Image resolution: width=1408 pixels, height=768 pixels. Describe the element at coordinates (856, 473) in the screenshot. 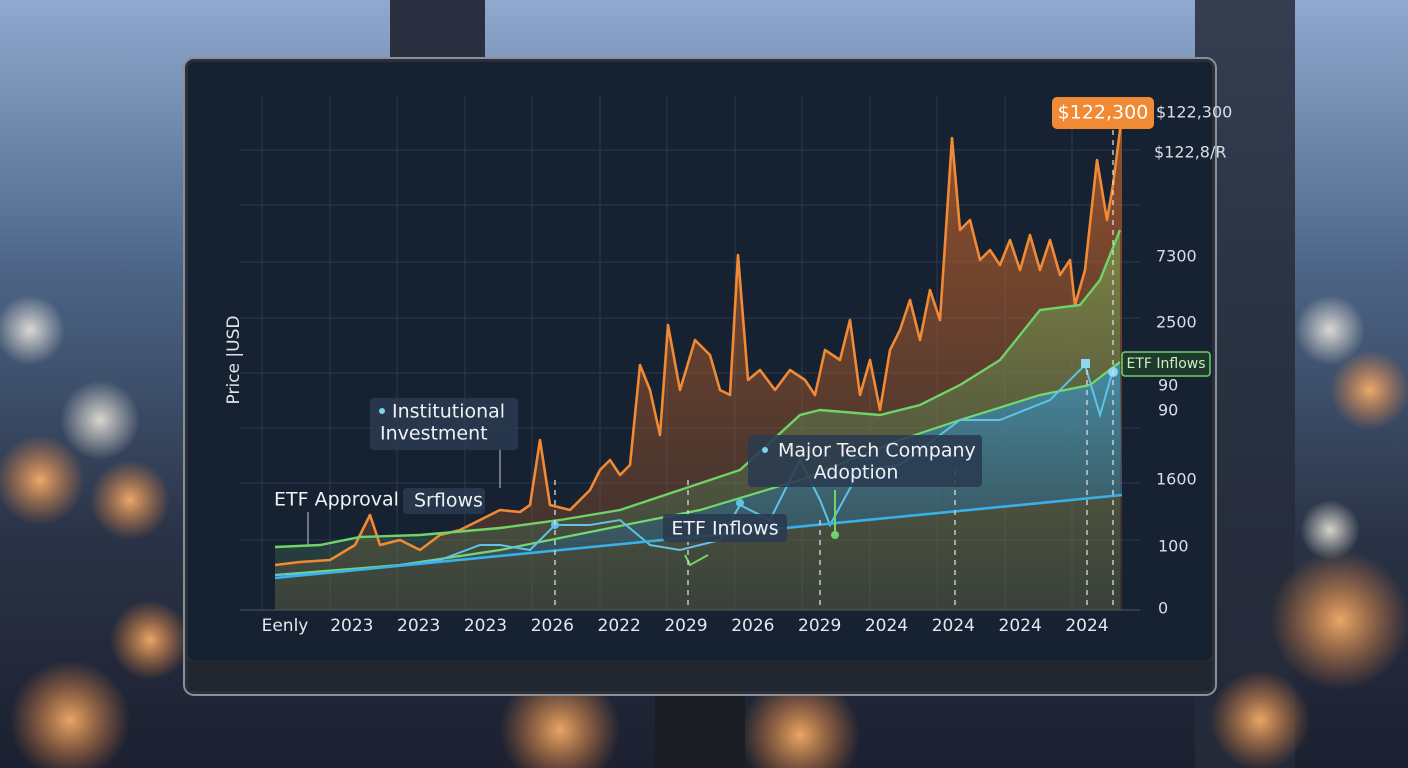

I see `annotation: Adoption` at that location.